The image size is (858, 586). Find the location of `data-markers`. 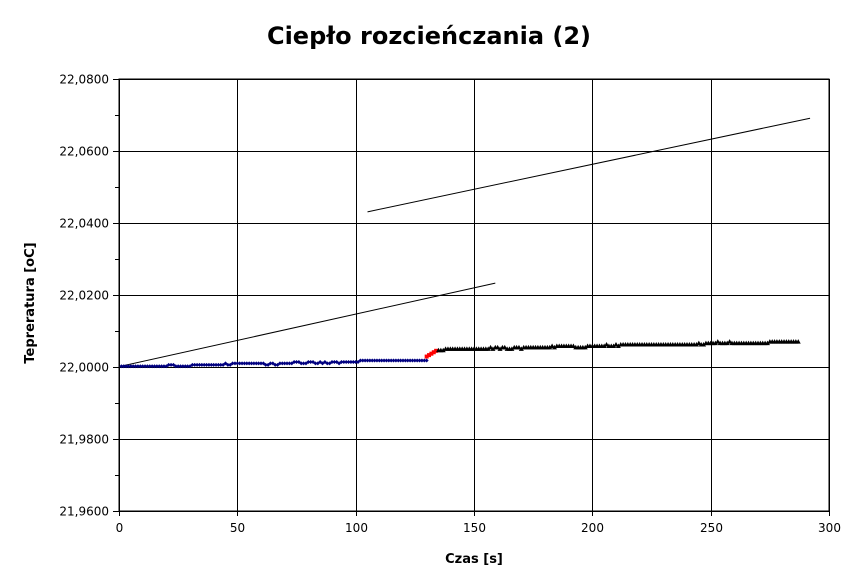

data-markers is located at coordinates (460, 354).